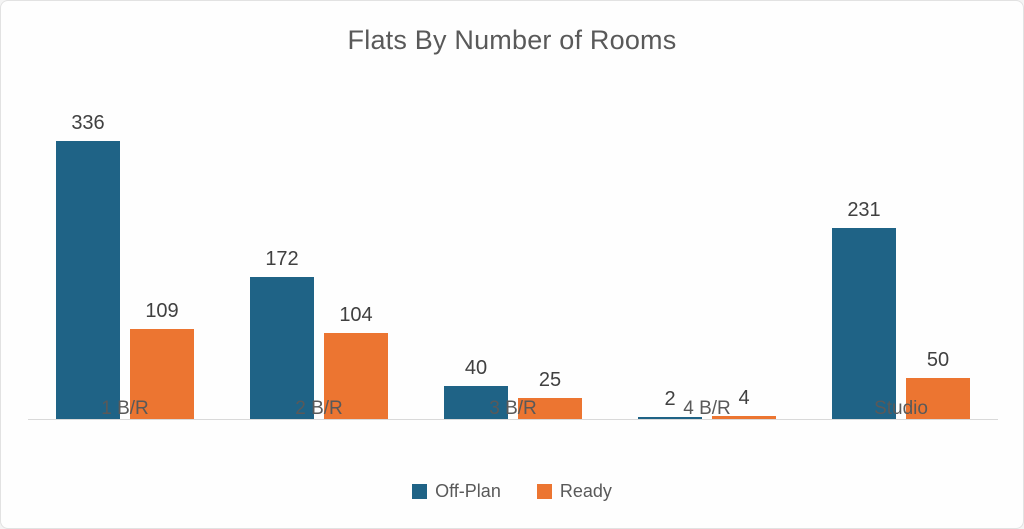  I want to click on legend-item-off-plan: Off-Plan, so click(456, 491).